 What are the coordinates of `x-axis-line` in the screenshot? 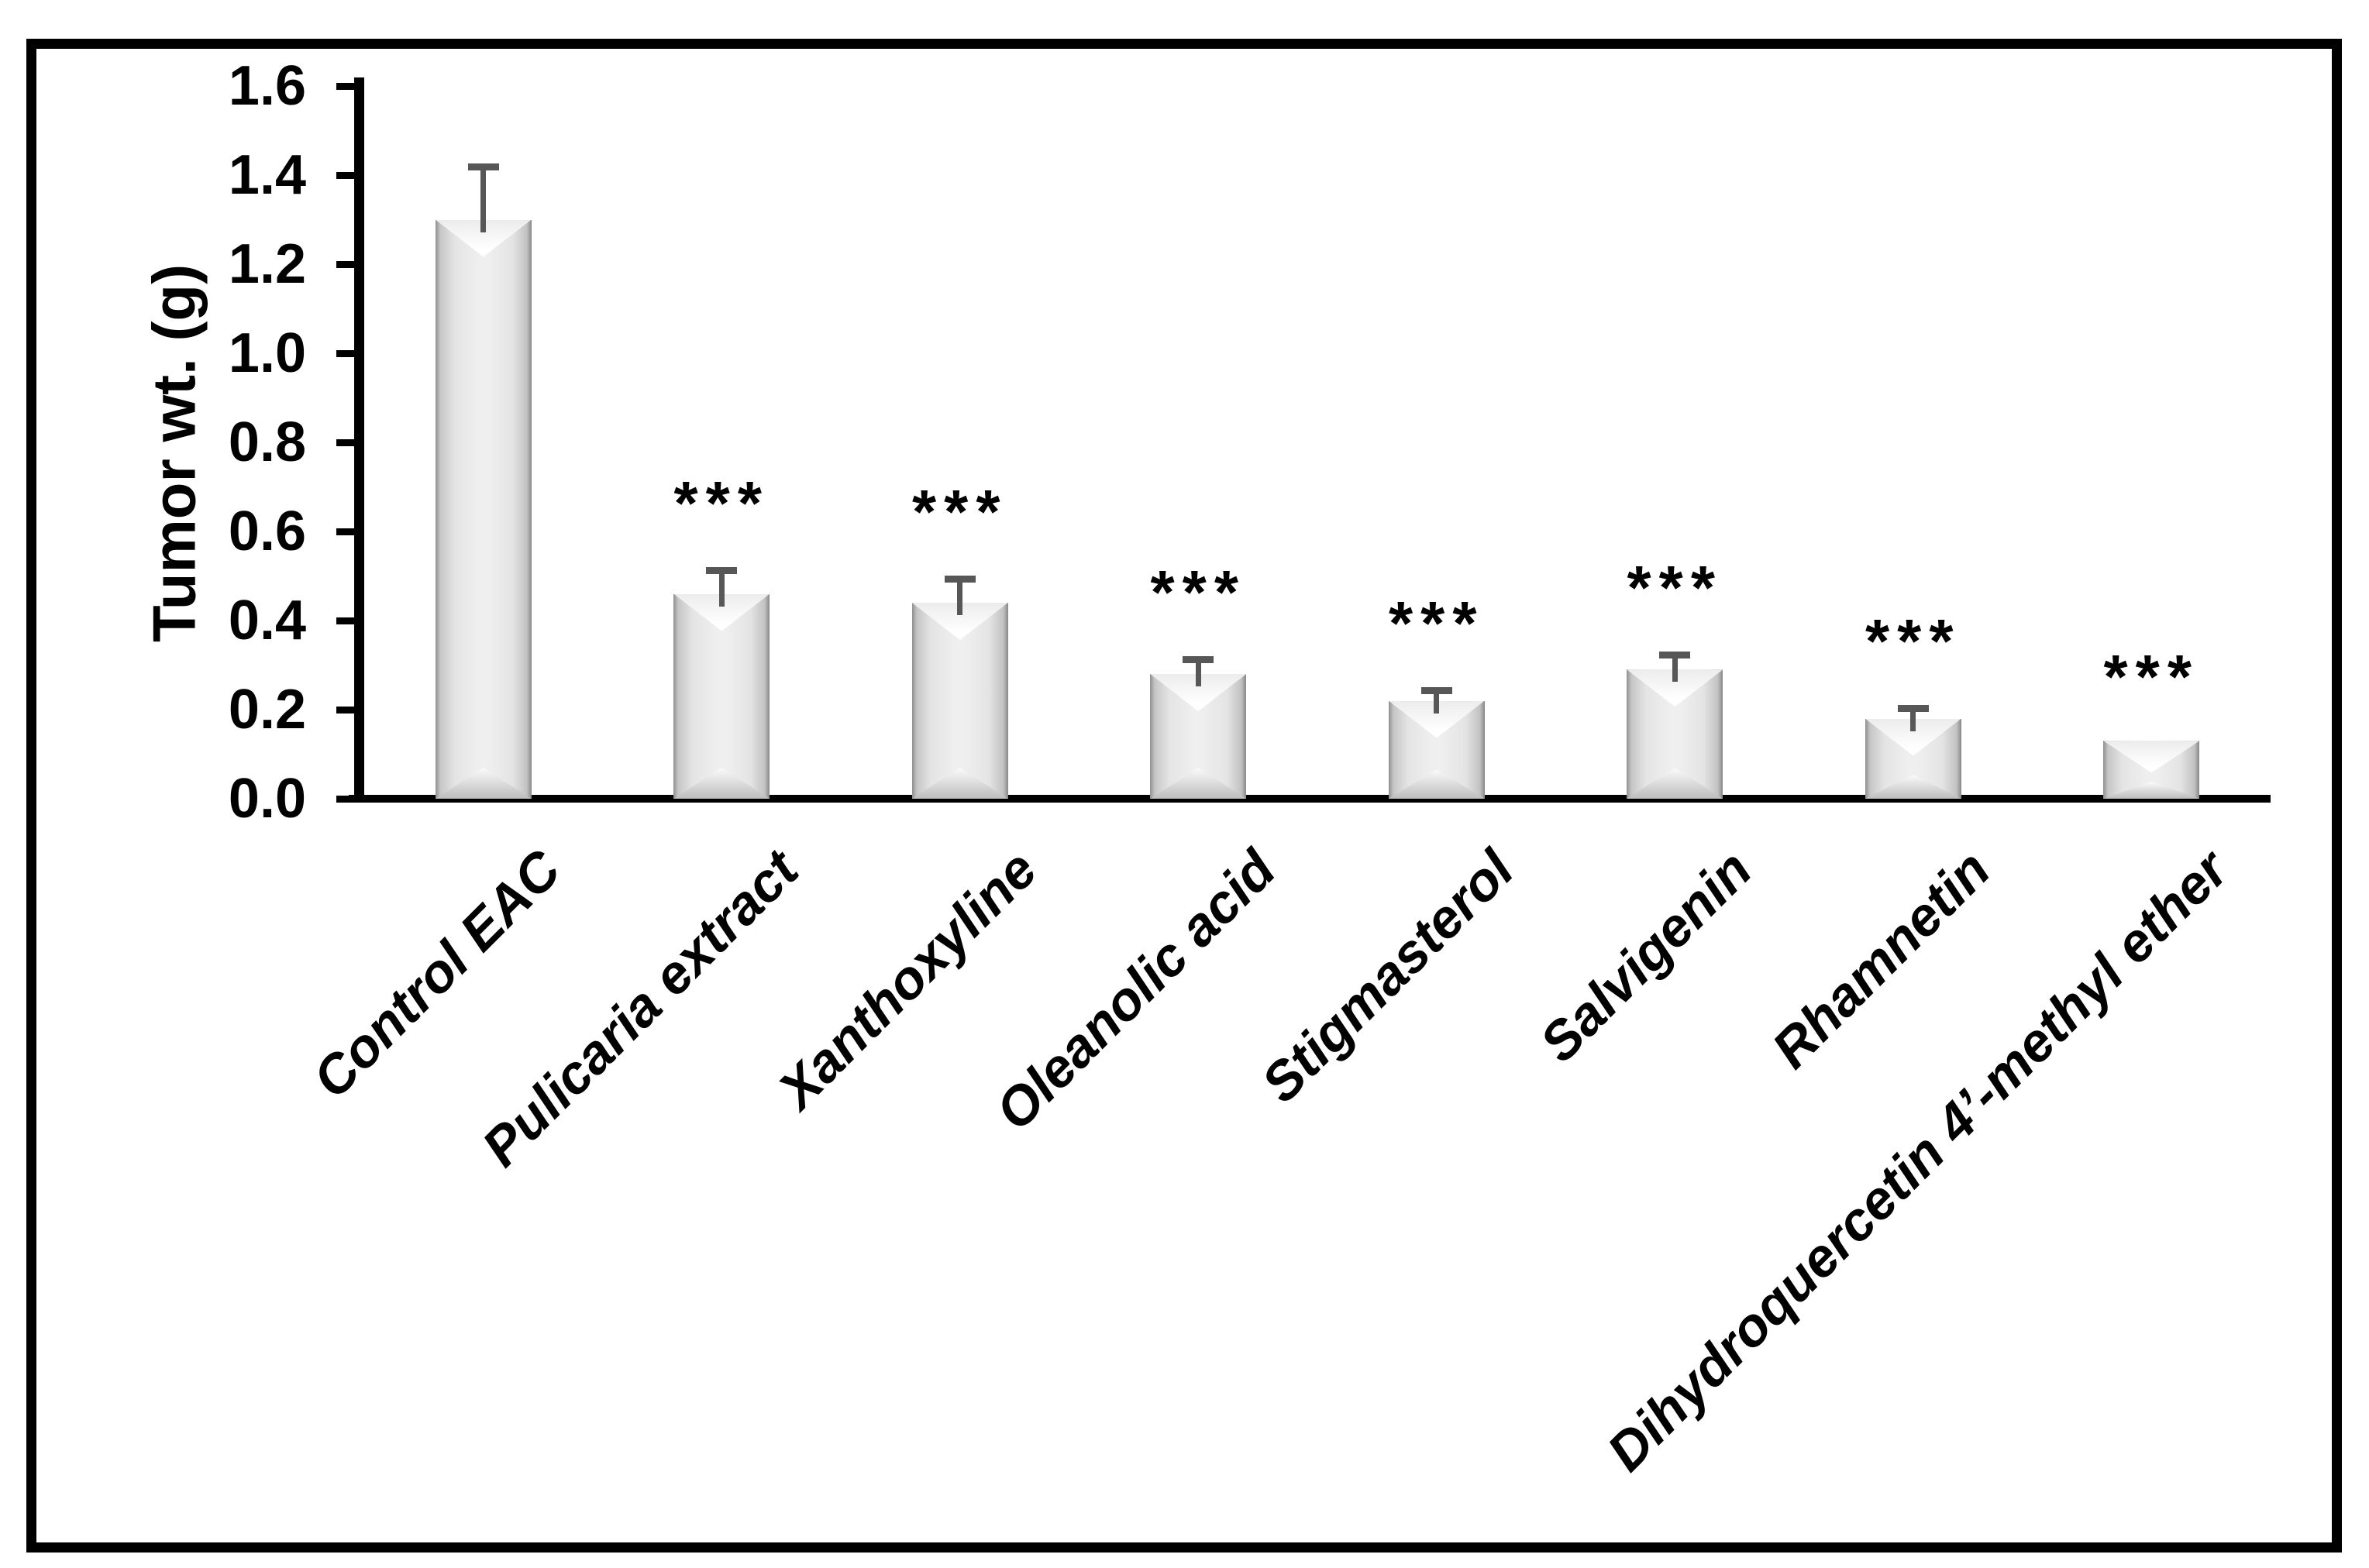 It's located at (1310, 799).